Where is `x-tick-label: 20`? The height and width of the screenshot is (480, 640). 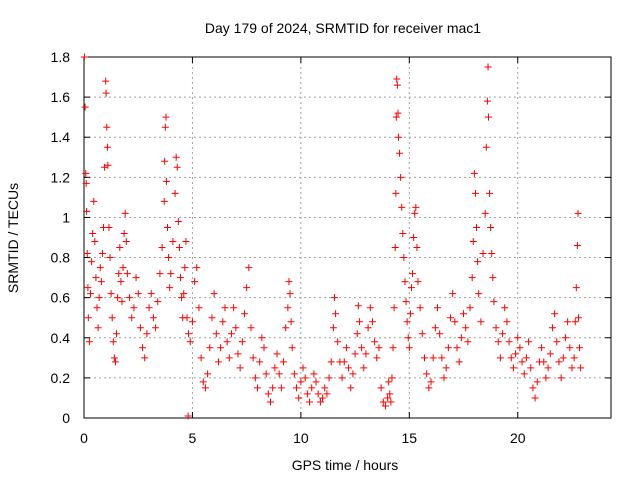 x-tick-label: 20 is located at coordinates (518, 438).